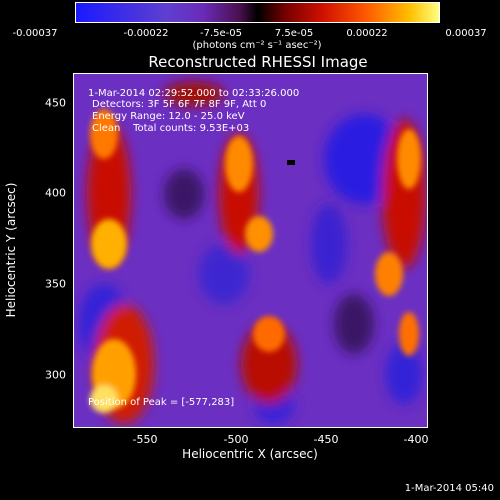  Describe the element at coordinates (104, 399) in the screenshot. I see `peak-spot` at that location.